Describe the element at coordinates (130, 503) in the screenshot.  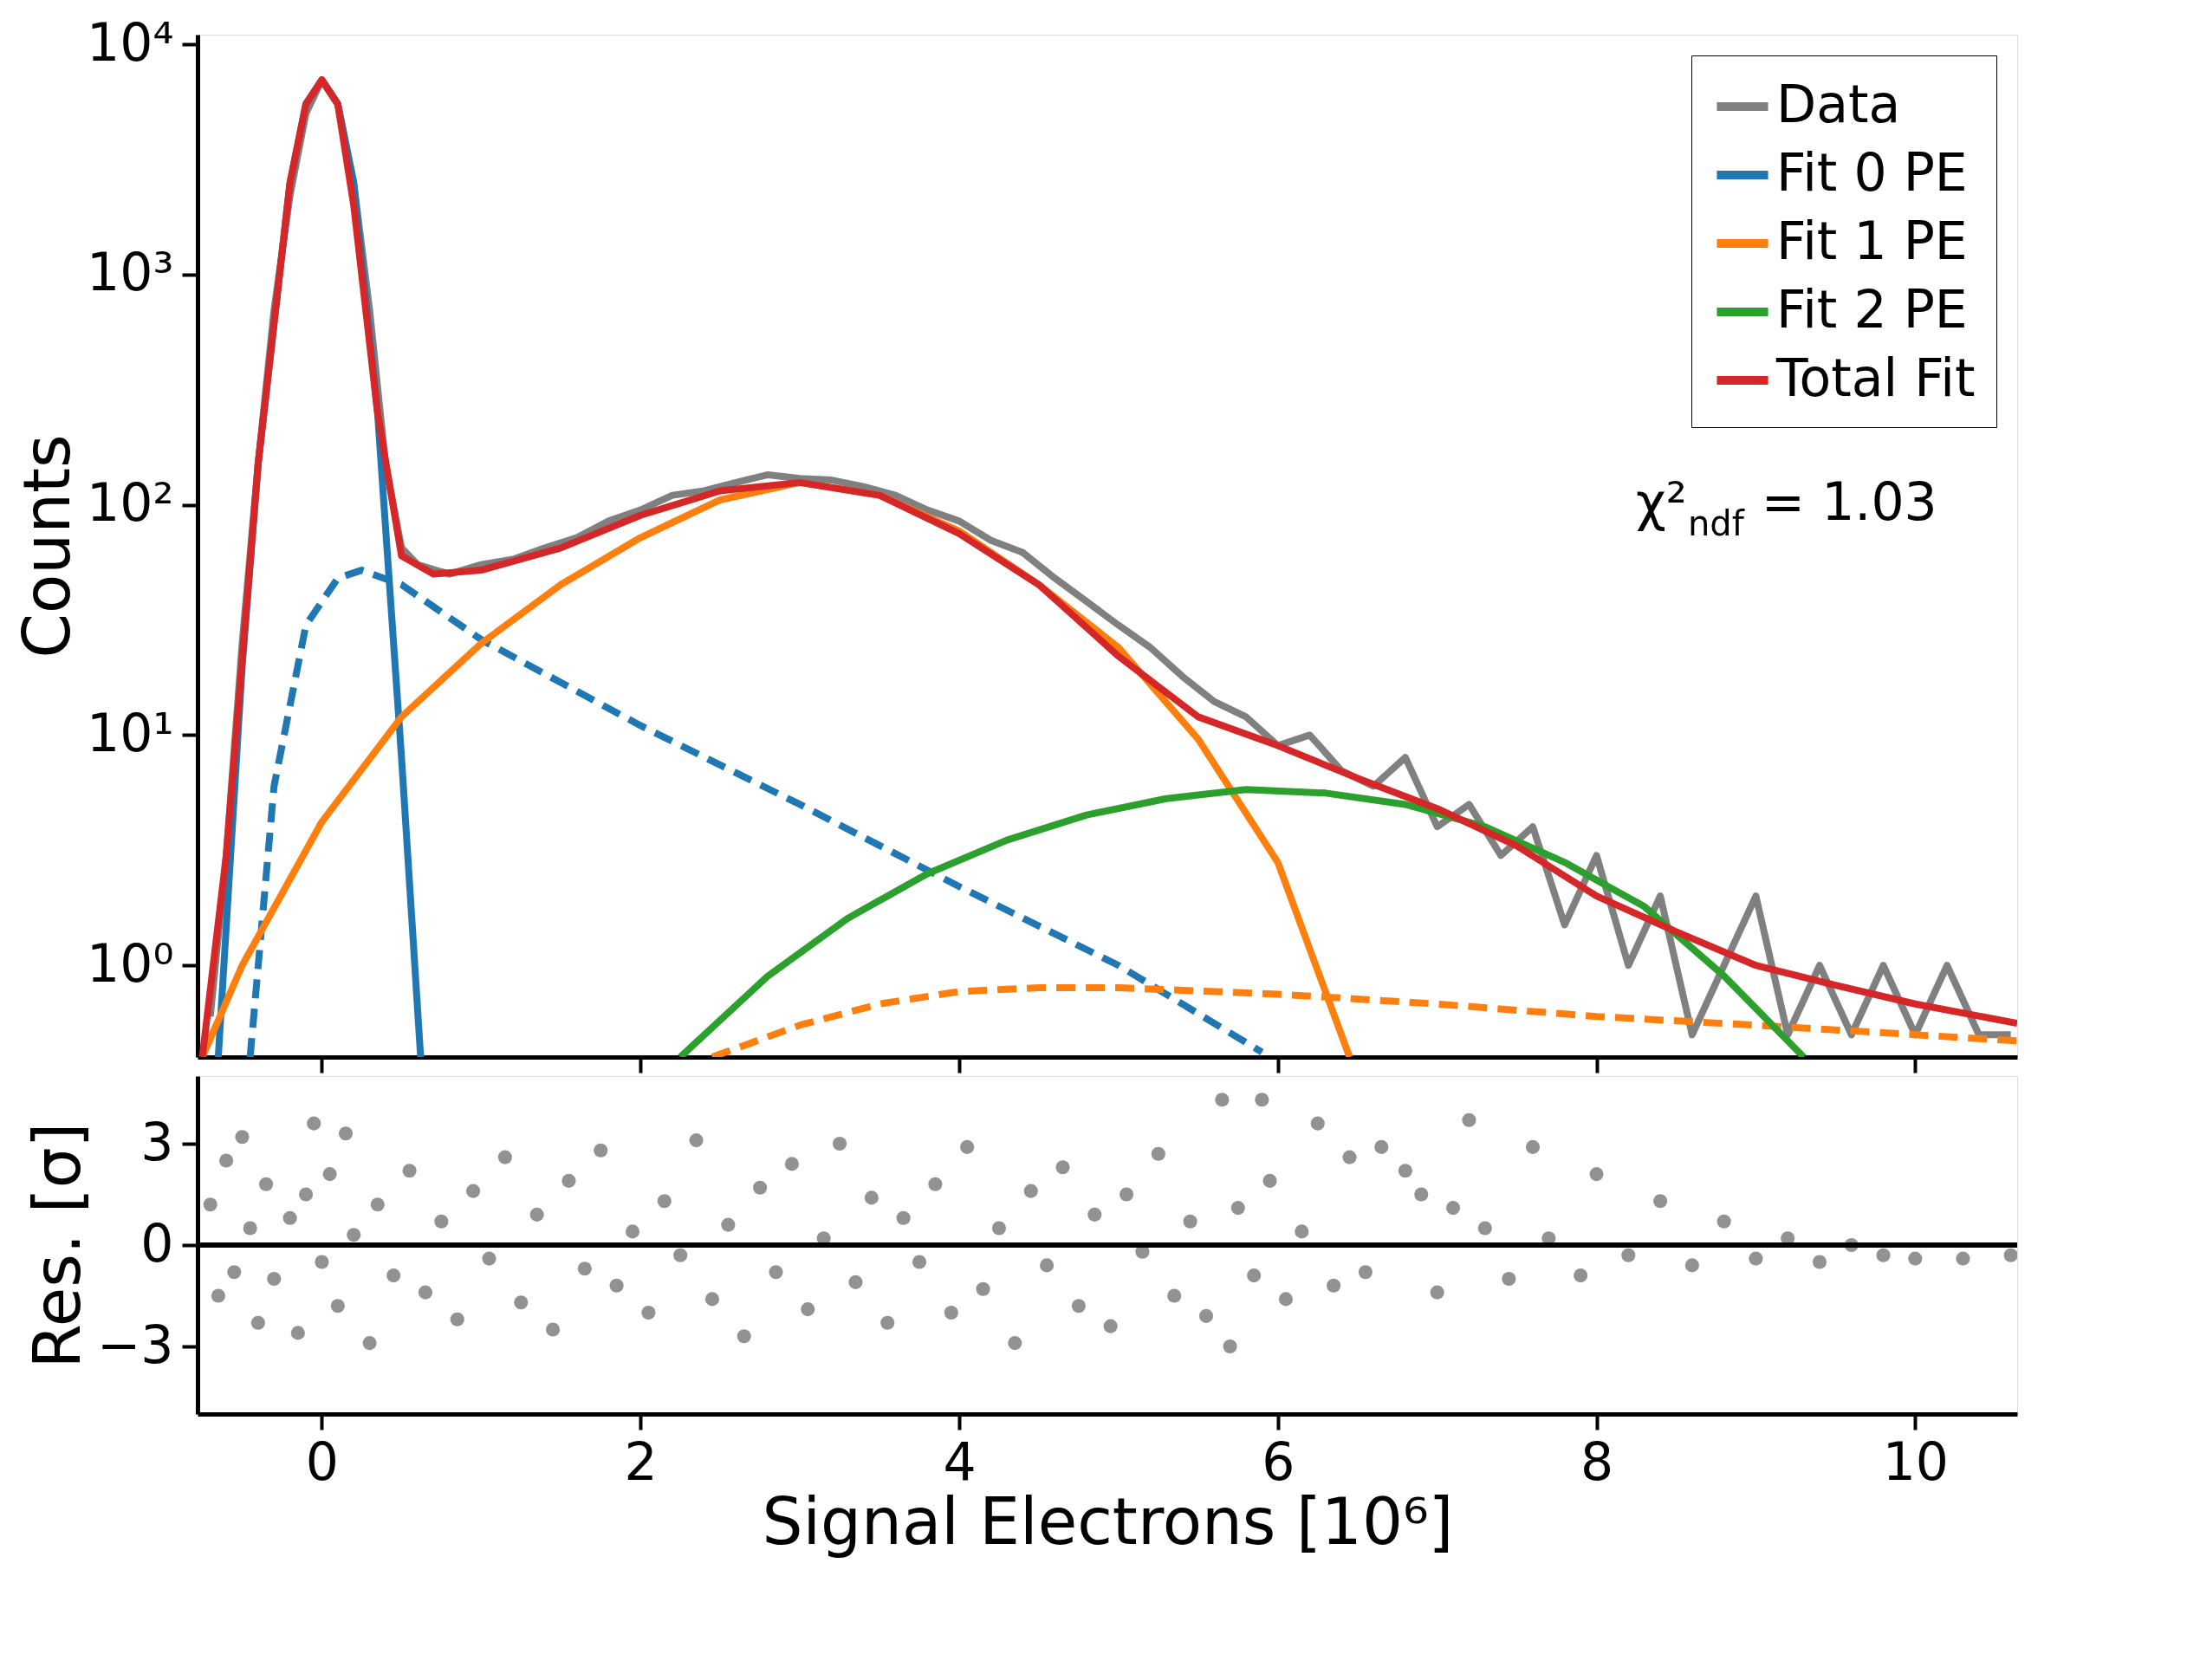
I see `y-tick-label: 10²` at that location.